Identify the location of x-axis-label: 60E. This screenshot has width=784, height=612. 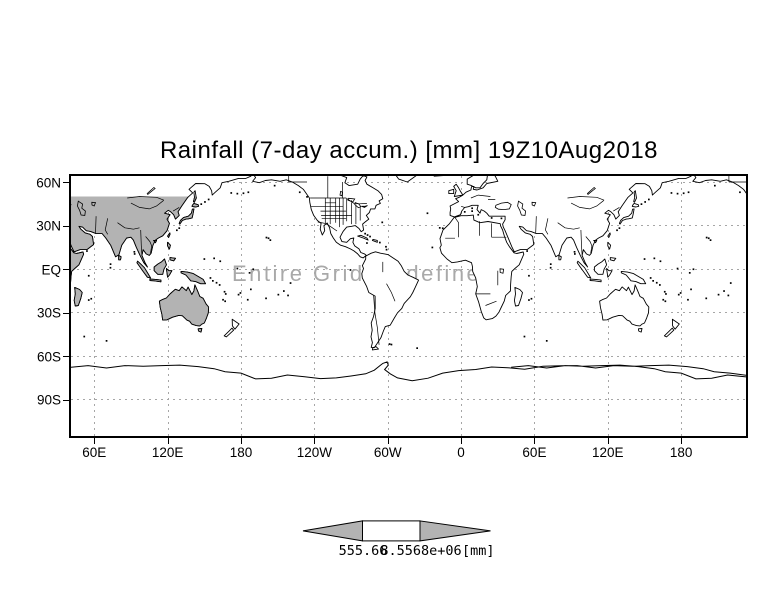
(534, 452).